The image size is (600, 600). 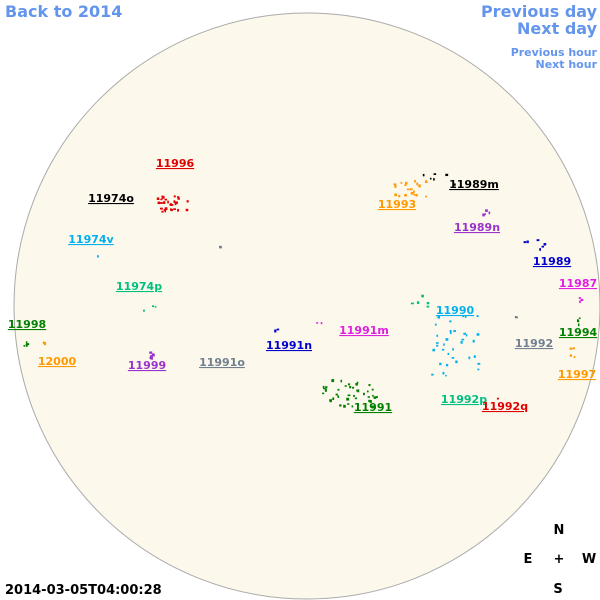 I want to click on region-label: 11991n, so click(x=289, y=345).